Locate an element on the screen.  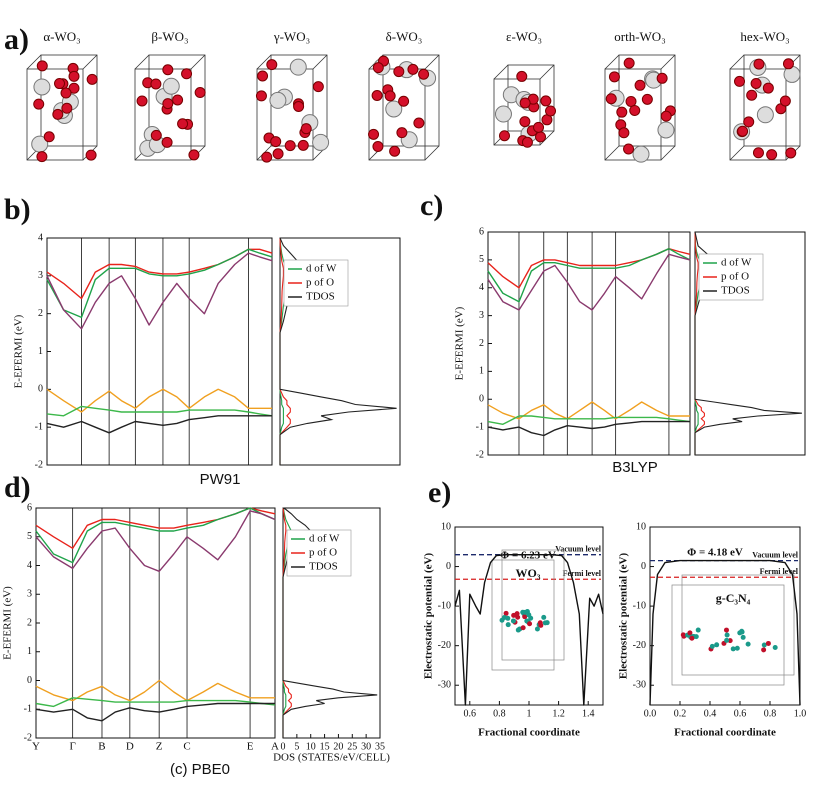
y-tick-label: -20 is located at coordinates (639, 645).